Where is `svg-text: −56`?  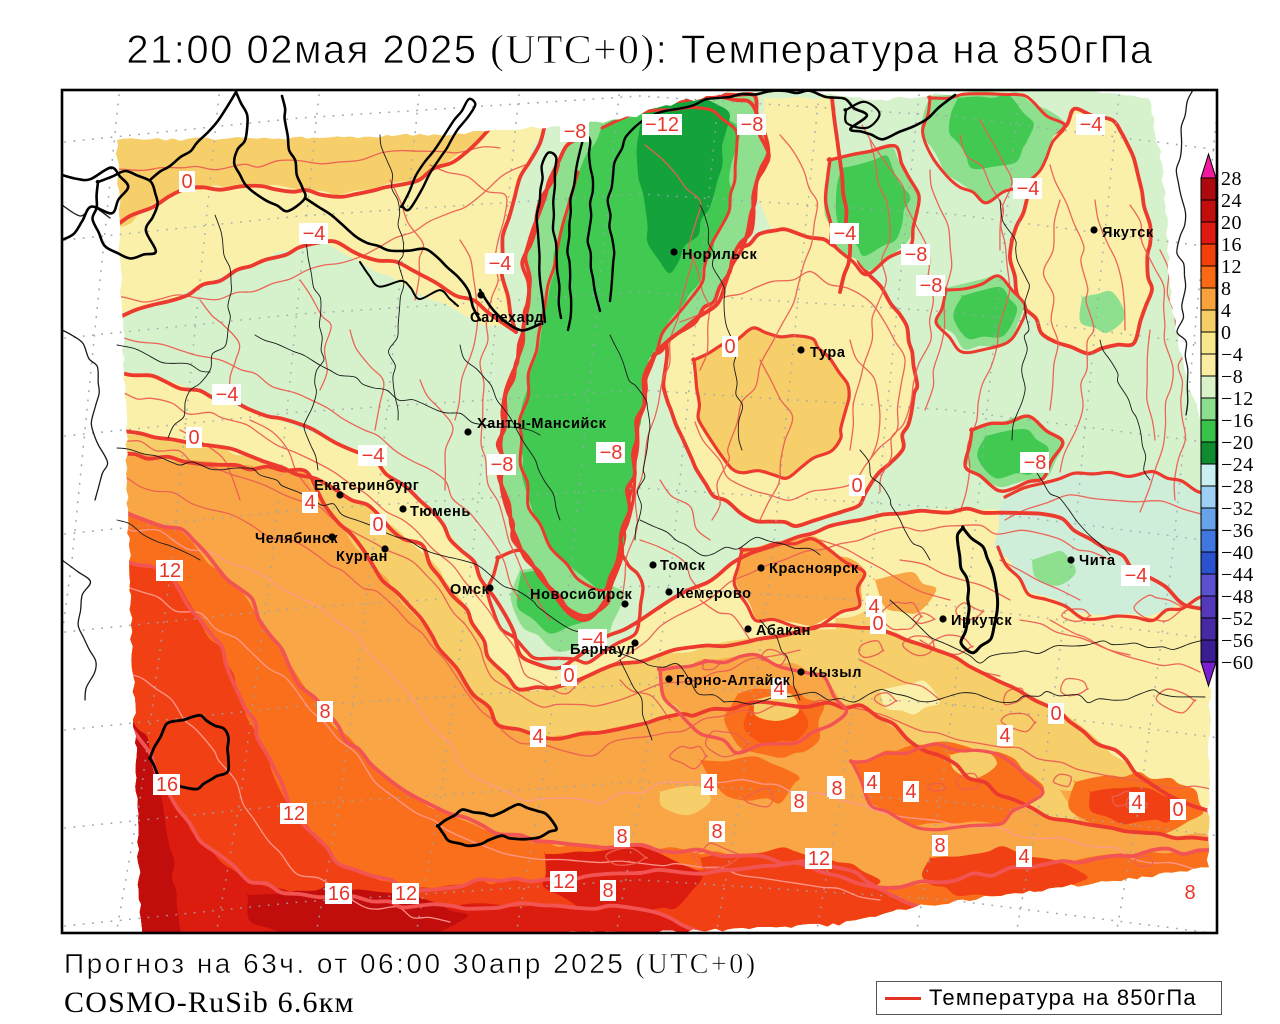
svg-text: −56 is located at coordinates (1237, 641).